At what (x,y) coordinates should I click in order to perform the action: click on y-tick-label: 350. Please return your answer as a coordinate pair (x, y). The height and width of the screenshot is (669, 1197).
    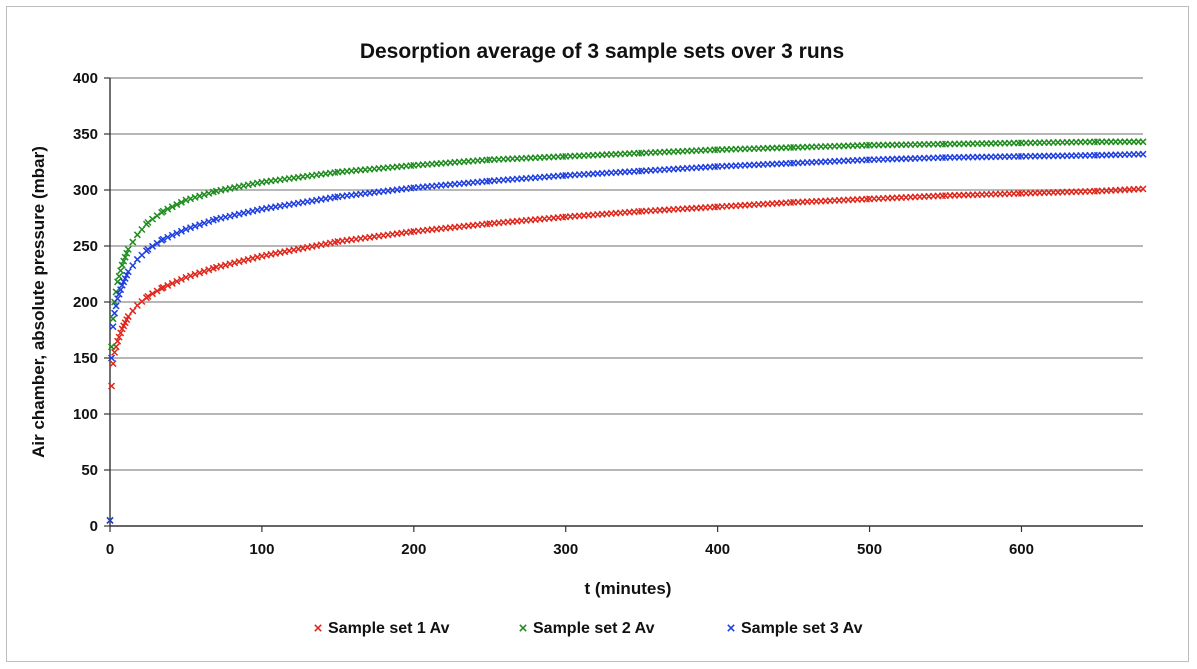
    Looking at the image, I should click on (85, 134).